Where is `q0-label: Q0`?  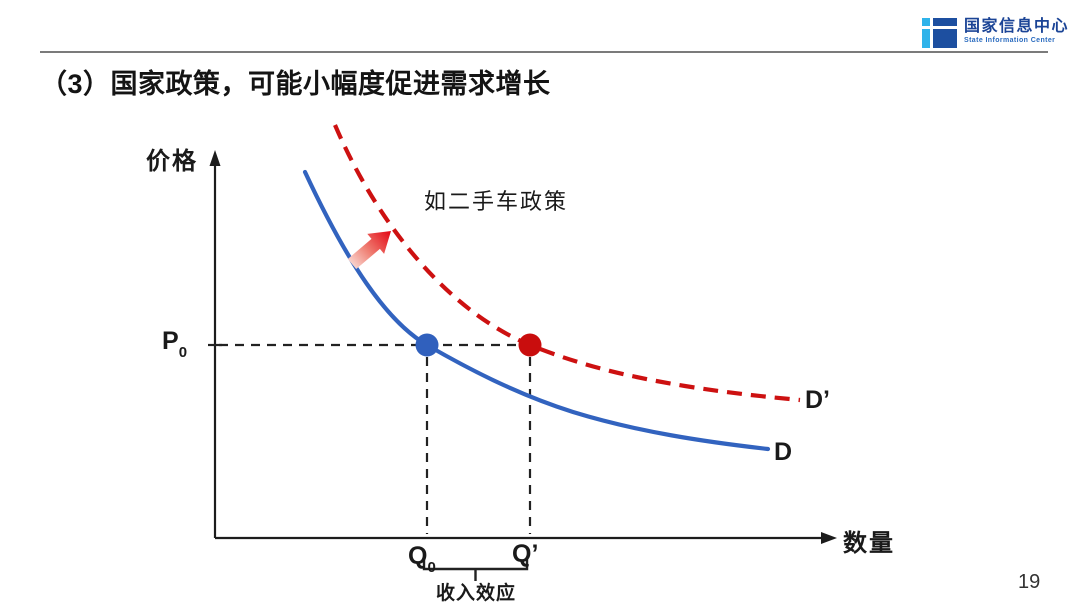
q0-label: Q0 is located at coordinates (422, 559).